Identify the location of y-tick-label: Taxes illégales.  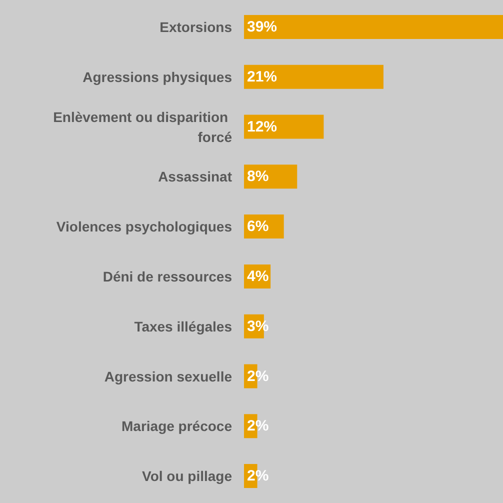
(183, 326).